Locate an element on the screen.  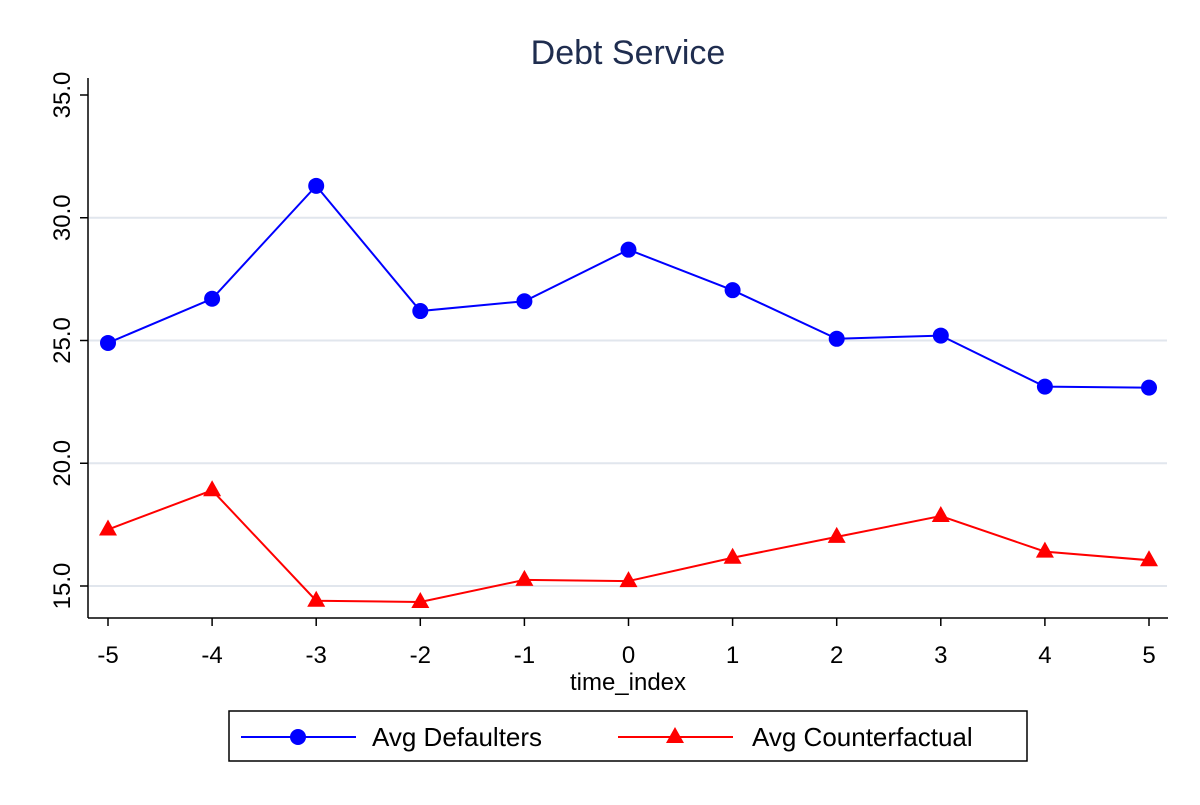
x-tick-label: -1 is located at coordinates (524, 655).